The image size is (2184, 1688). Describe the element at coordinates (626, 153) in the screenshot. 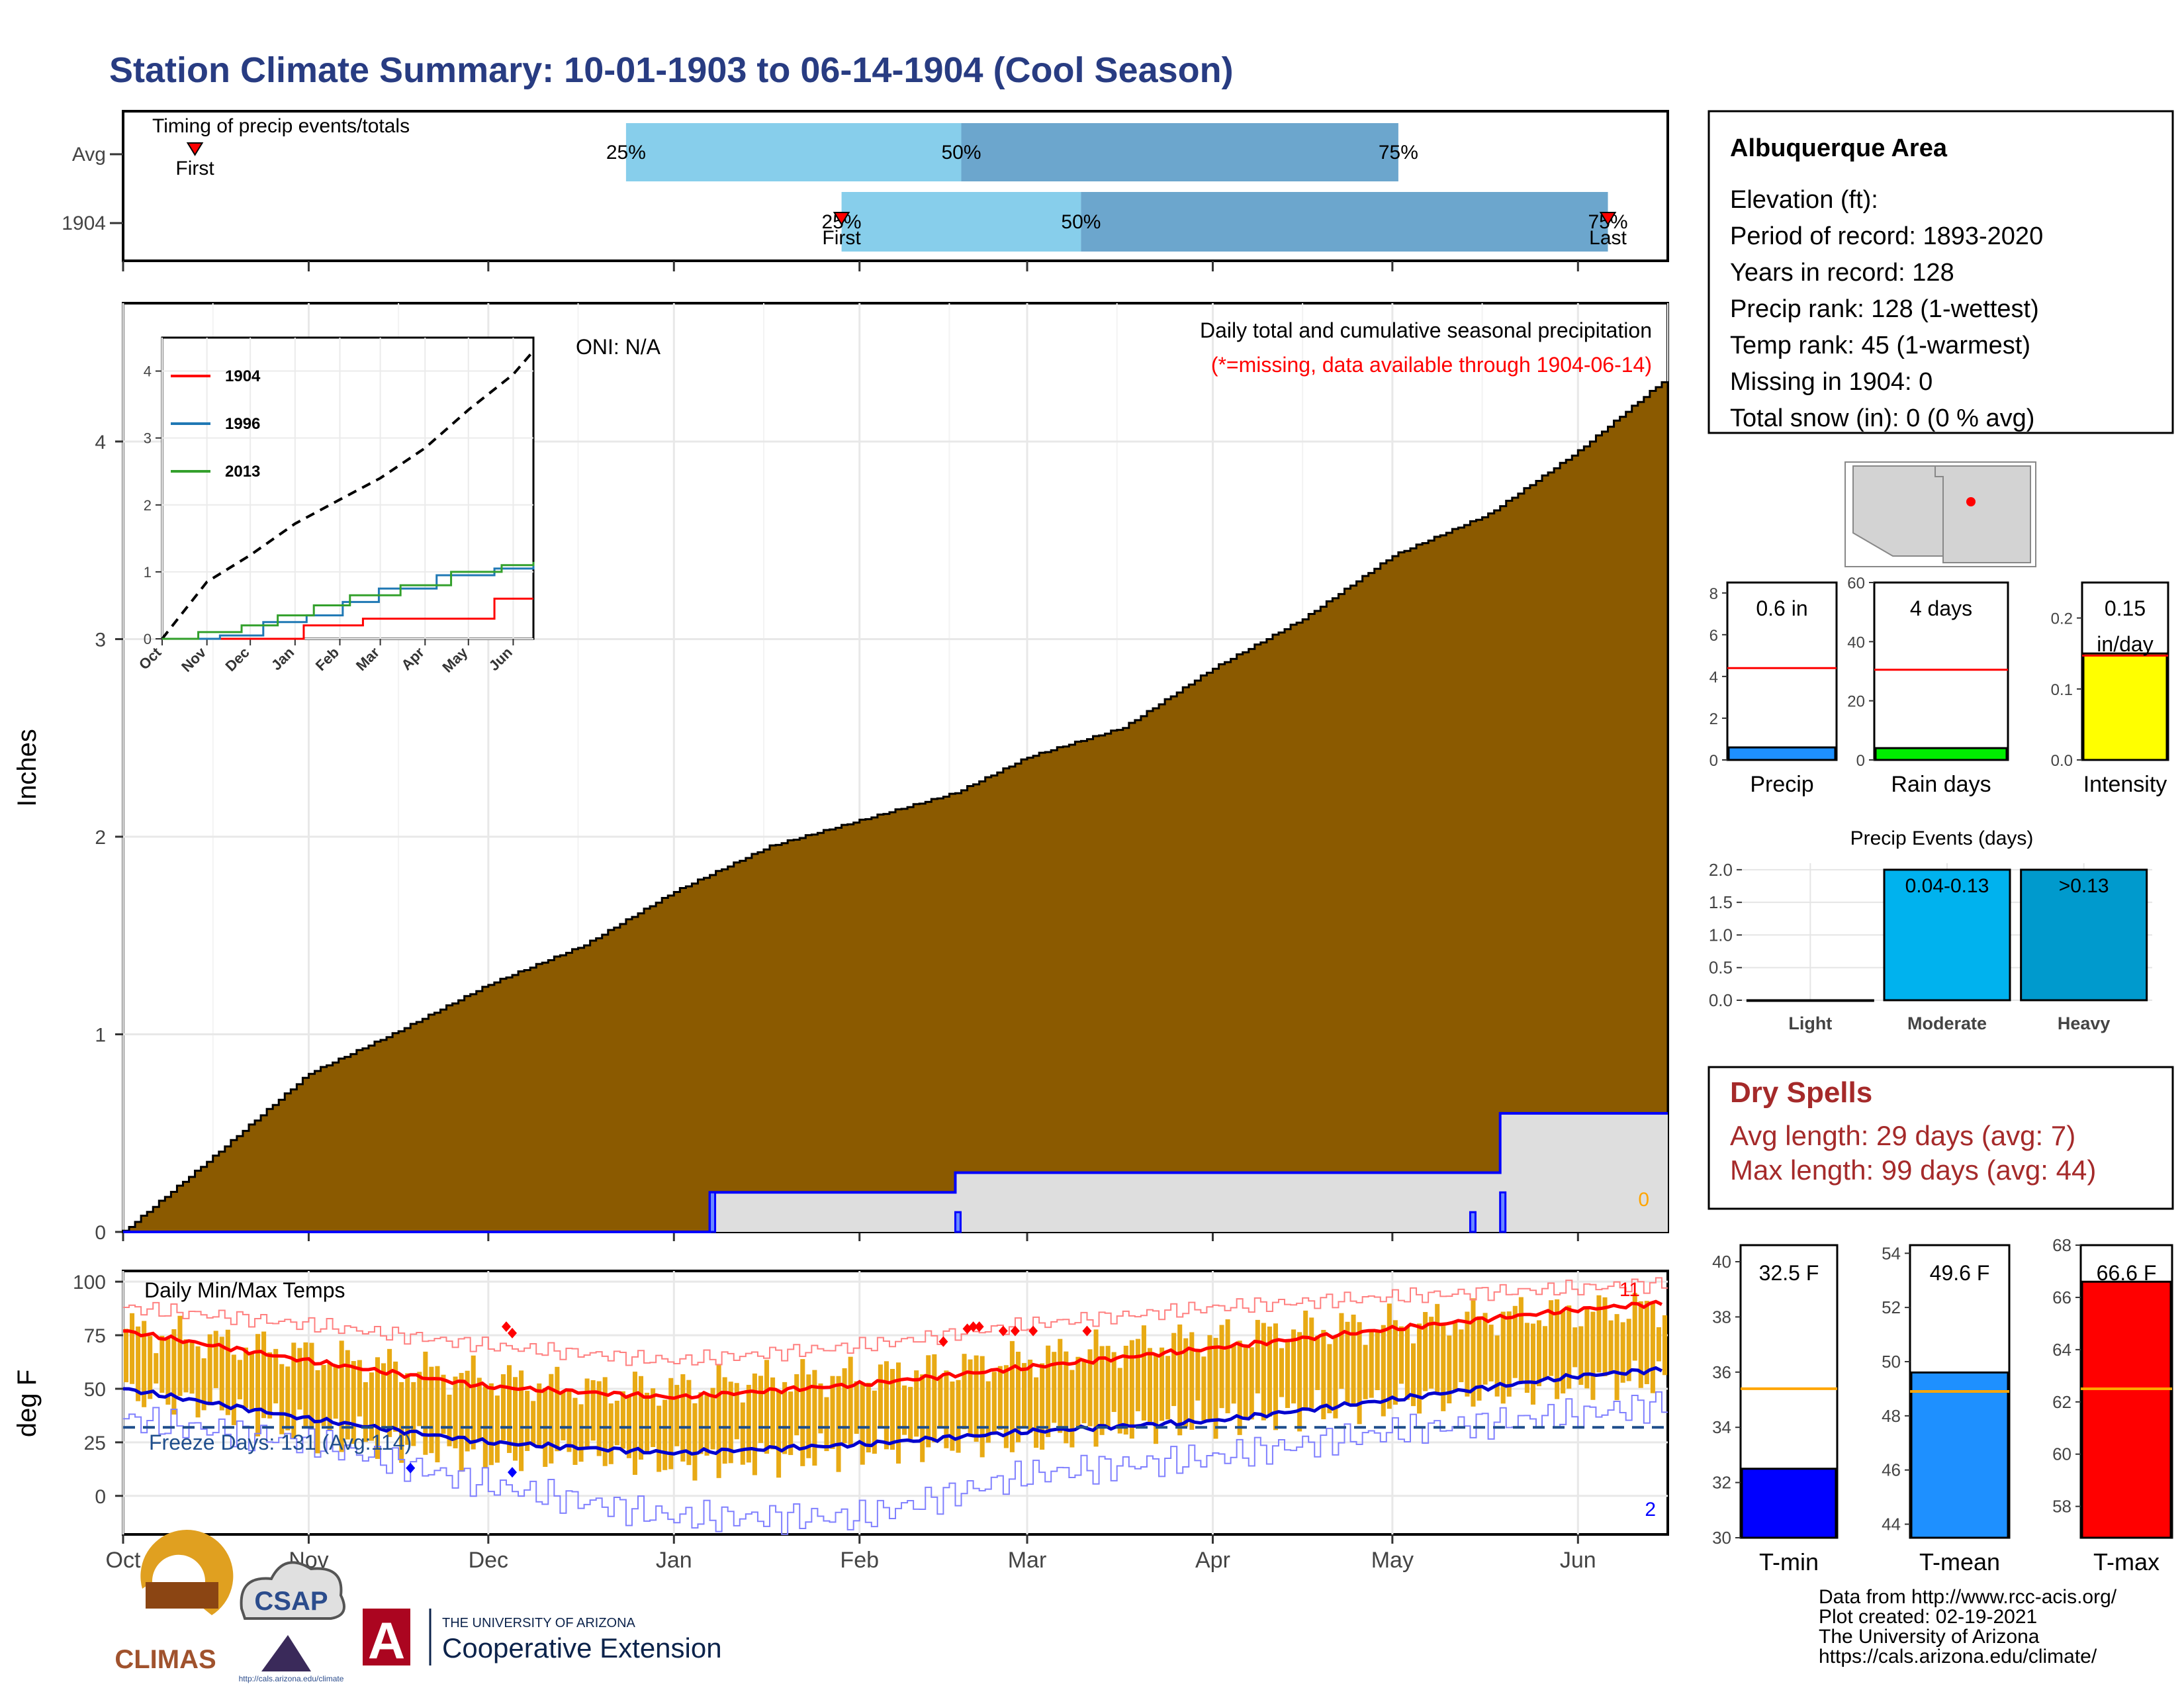

I see `timing-avg-p25-label: 25%` at that location.